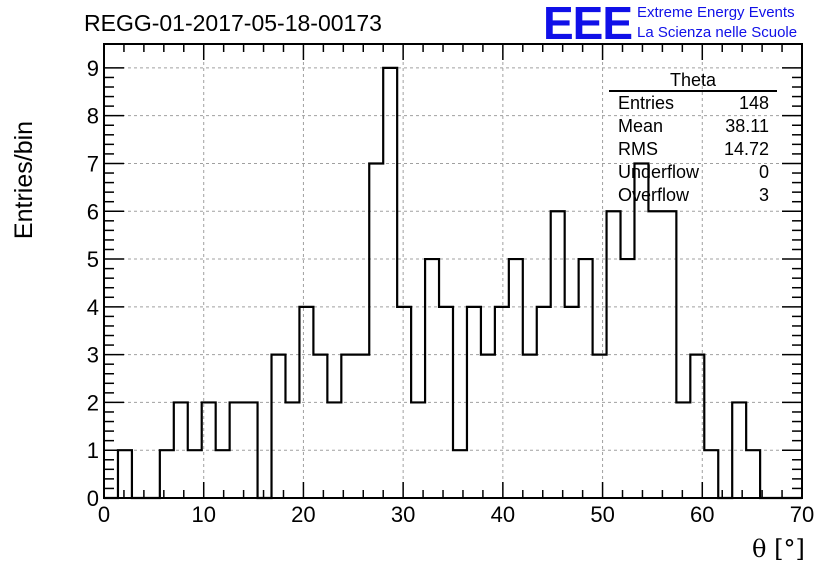 The height and width of the screenshot is (572, 836). What do you see at coordinates (24, 180) in the screenshot?
I see `y-axis-label: Entries/bin` at bounding box center [24, 180].